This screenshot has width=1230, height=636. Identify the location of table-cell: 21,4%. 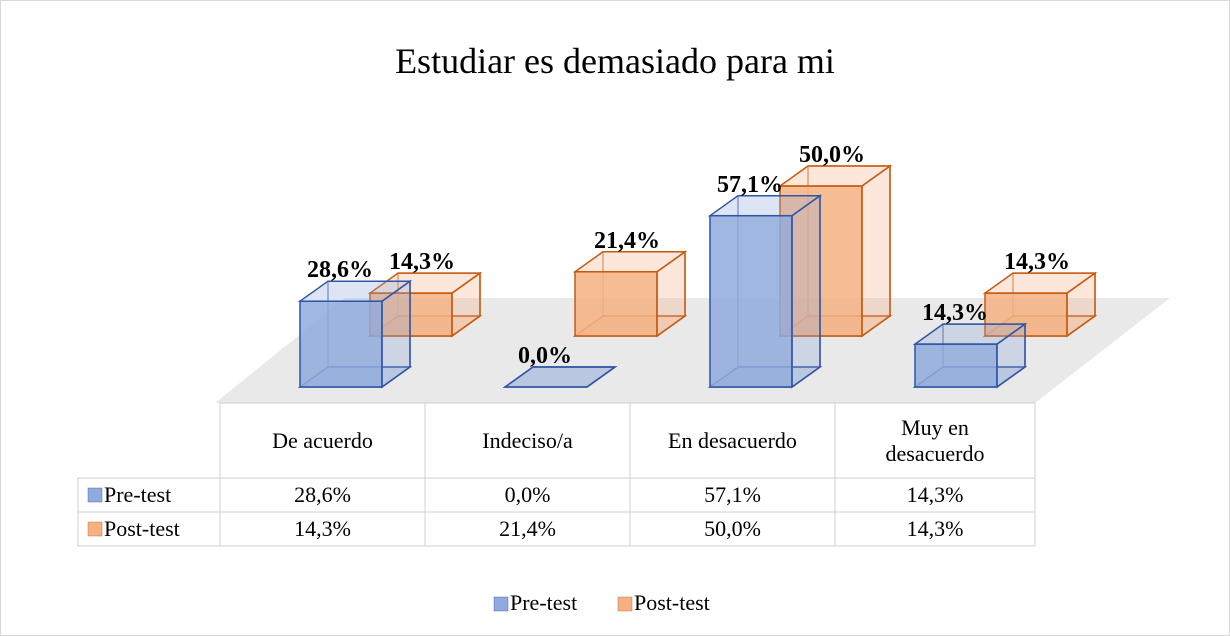
(527, 528).